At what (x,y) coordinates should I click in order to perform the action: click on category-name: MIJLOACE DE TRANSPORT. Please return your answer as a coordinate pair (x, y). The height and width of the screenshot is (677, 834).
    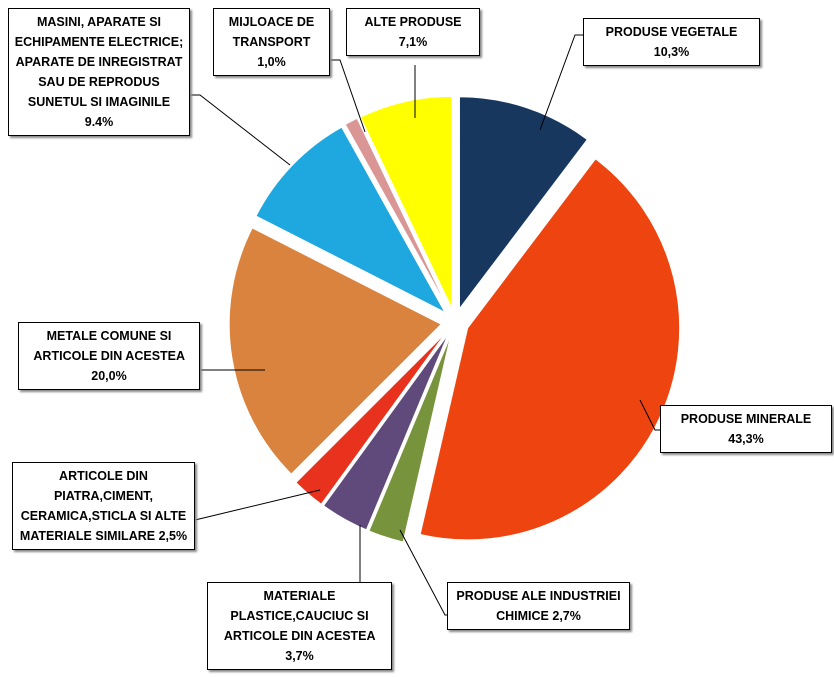
    Looking at the image, I should click on (271, 32).